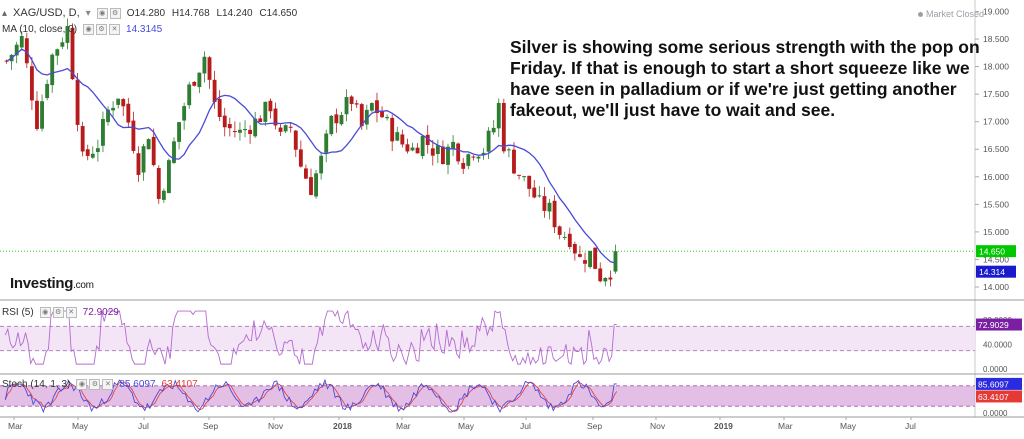 The image size is (1024, 439). What do you see at coordinates (342, 426) in the screenshot?
I see `time-axis-label: 2018` at bounding box center [342, 426].